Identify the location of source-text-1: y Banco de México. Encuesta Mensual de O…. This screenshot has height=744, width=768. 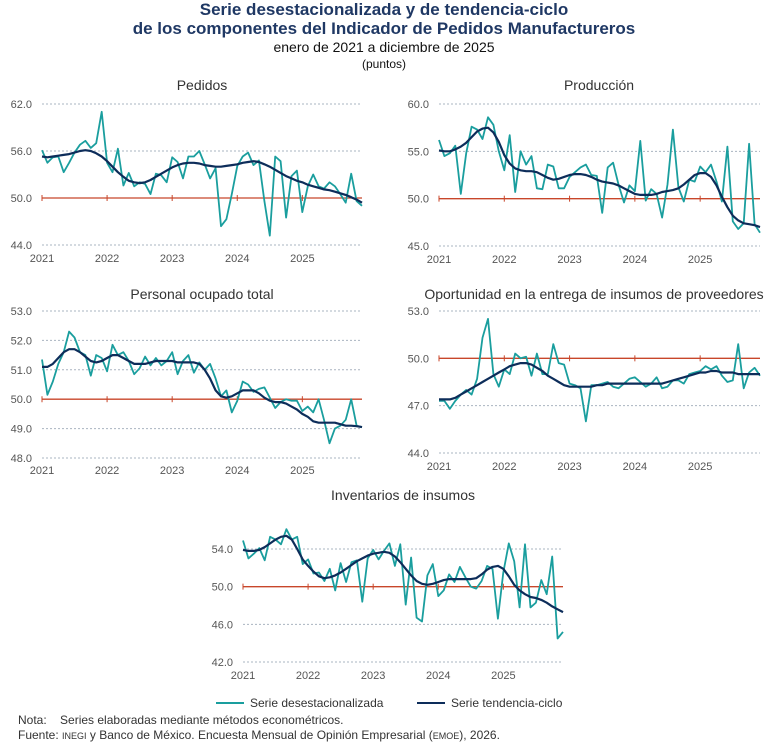
(259, 735).